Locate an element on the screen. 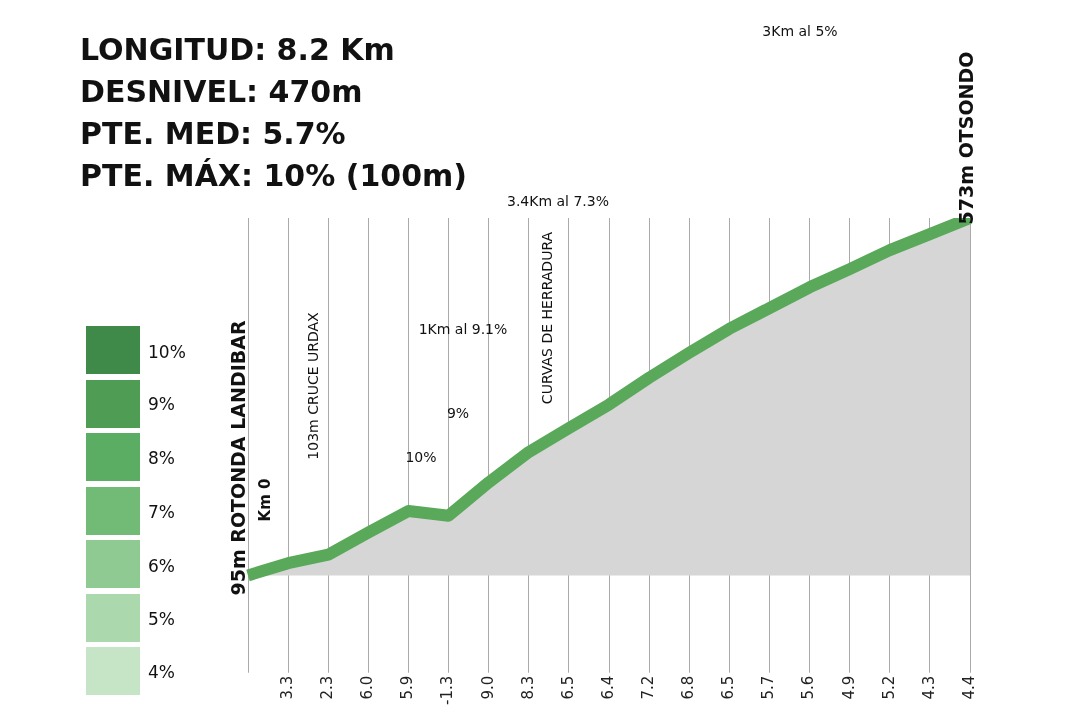 This screenshot has height=712, width=1068. x-tick-label: 4.9 is located at coordinates (848, 687).